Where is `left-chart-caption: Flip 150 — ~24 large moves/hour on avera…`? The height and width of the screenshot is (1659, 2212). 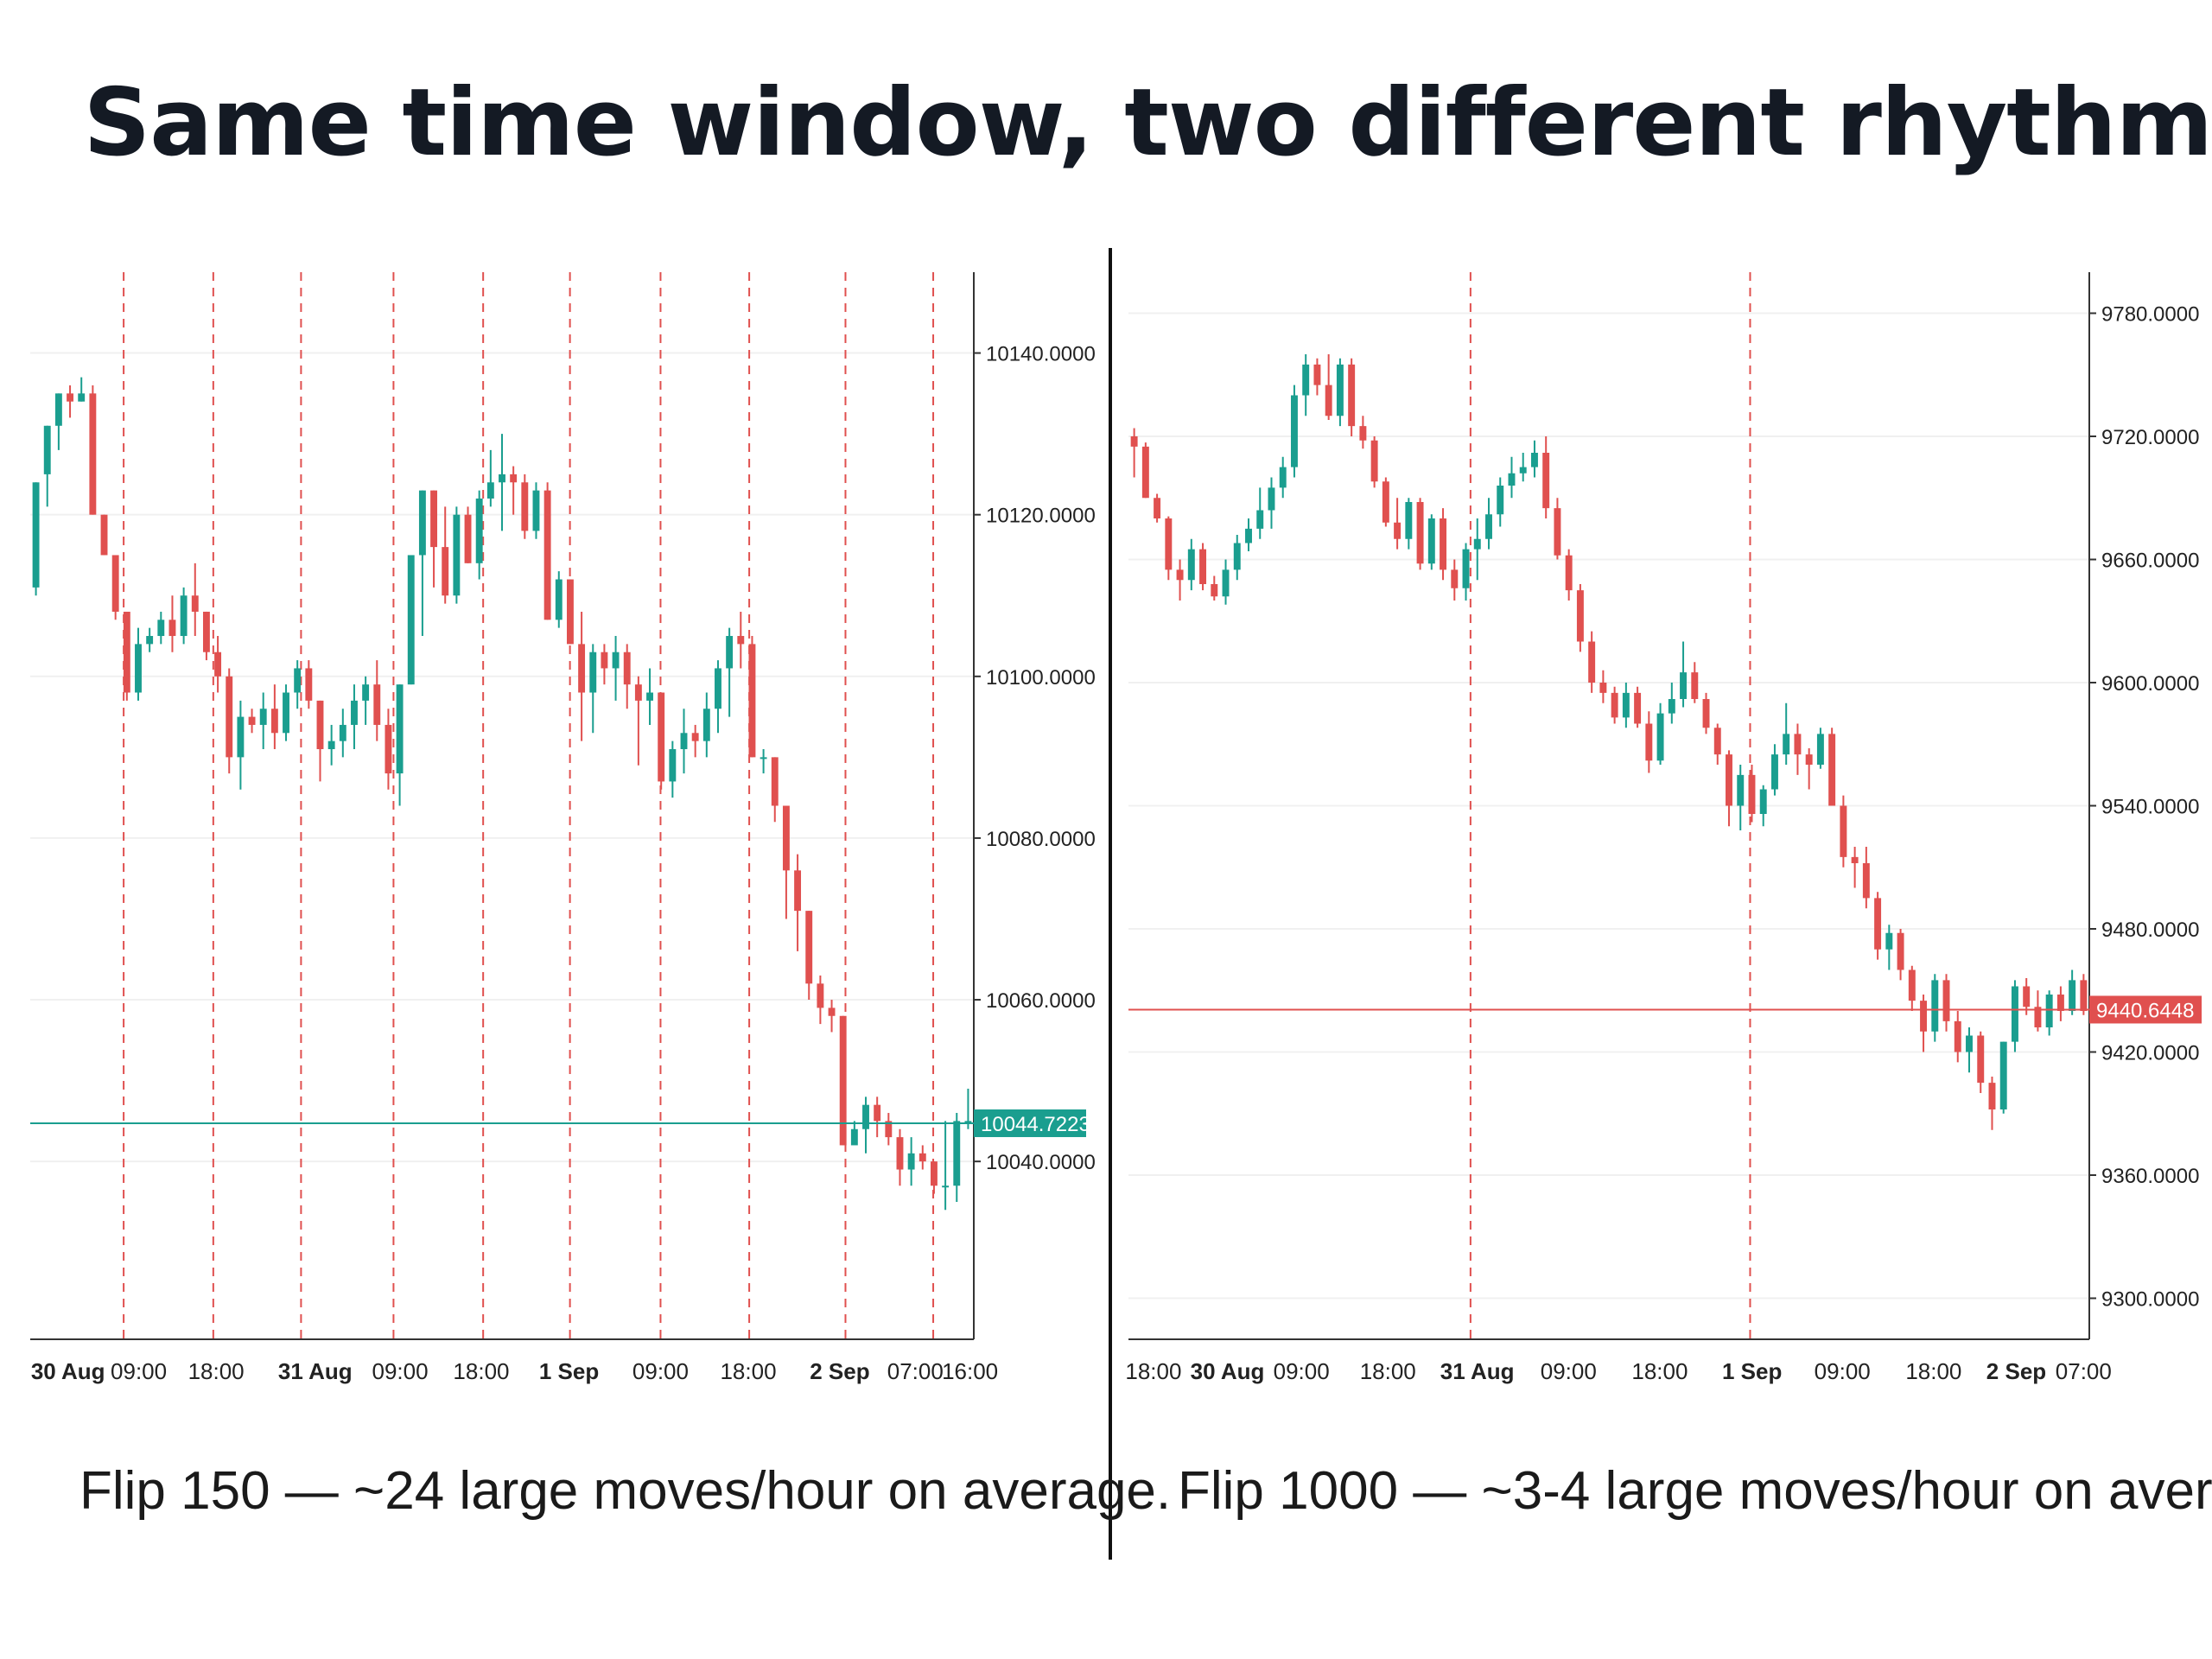
left-chart-caption: Flip 150 — ~24 large moves/hour on avera… is located at coordinates (625, 1491).